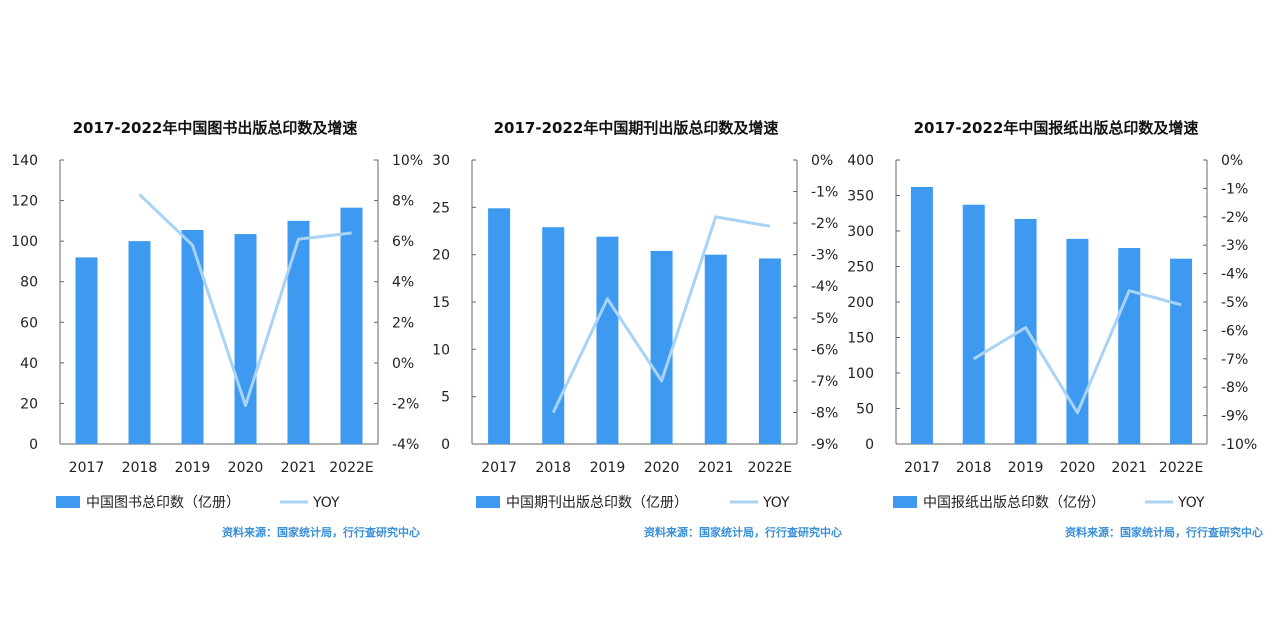  What do you see at coordinates (860, 197) in the screenshot?
I see `y-left-tick-label: 350` at bounding box center [860, 197].